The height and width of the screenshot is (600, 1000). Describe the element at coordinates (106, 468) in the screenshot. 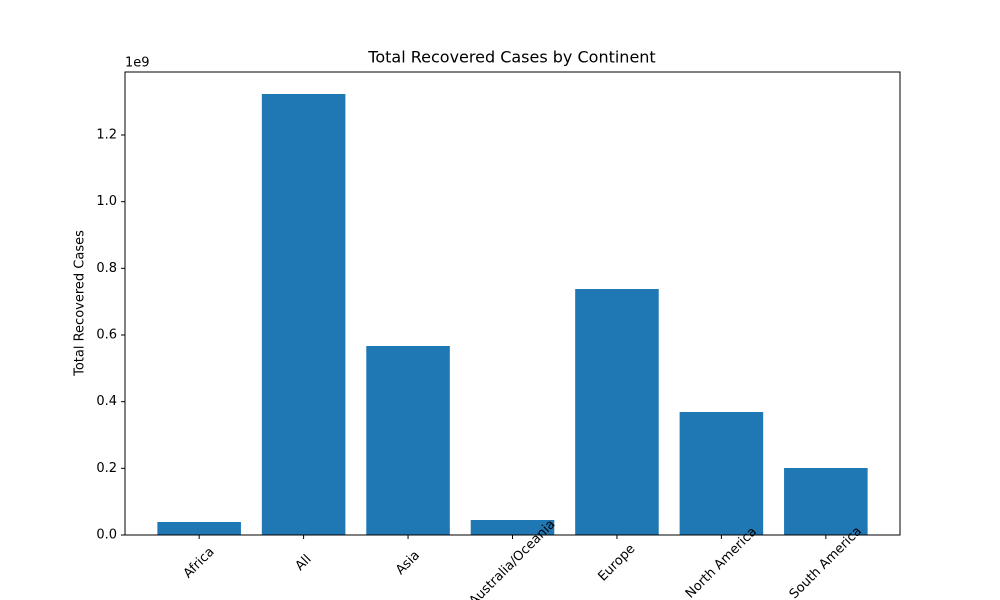

I see `y-tick-label: 0.2` at that location.